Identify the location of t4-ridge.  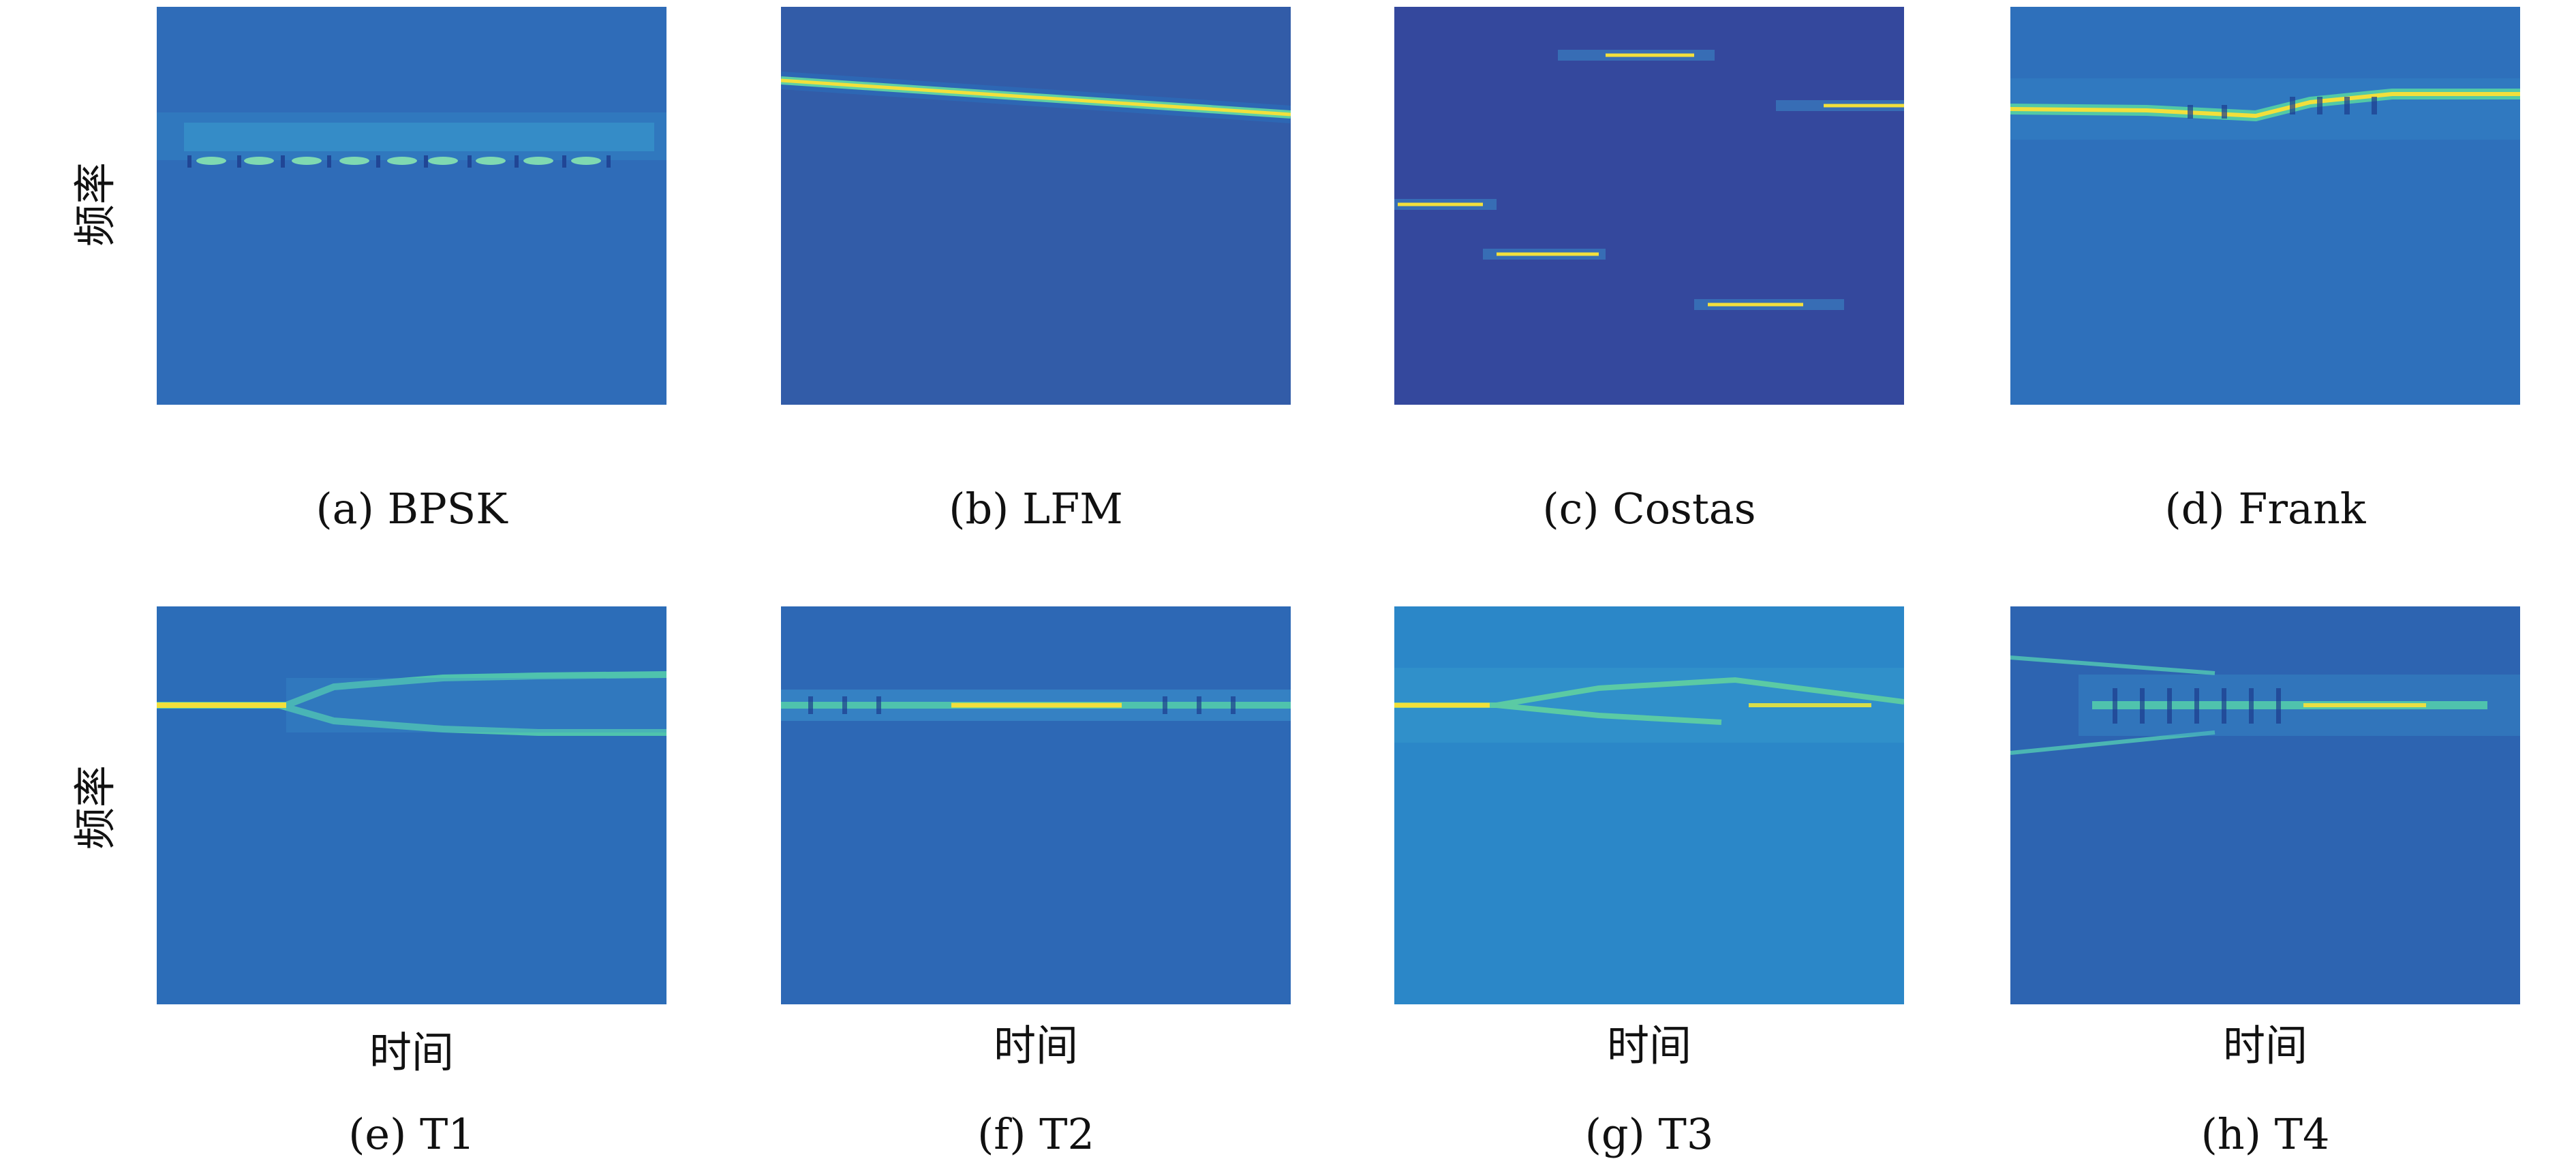
(2265, 705).